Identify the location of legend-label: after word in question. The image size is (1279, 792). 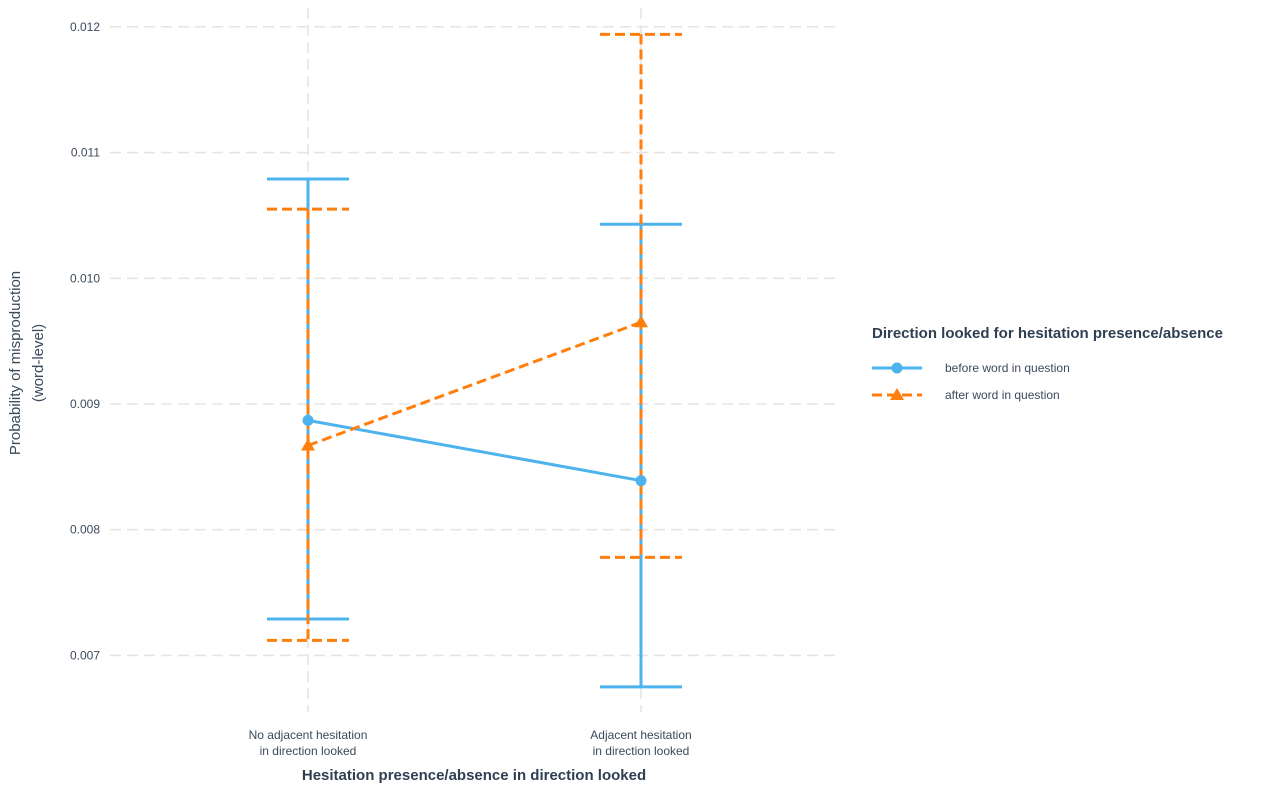
(1002, 395).